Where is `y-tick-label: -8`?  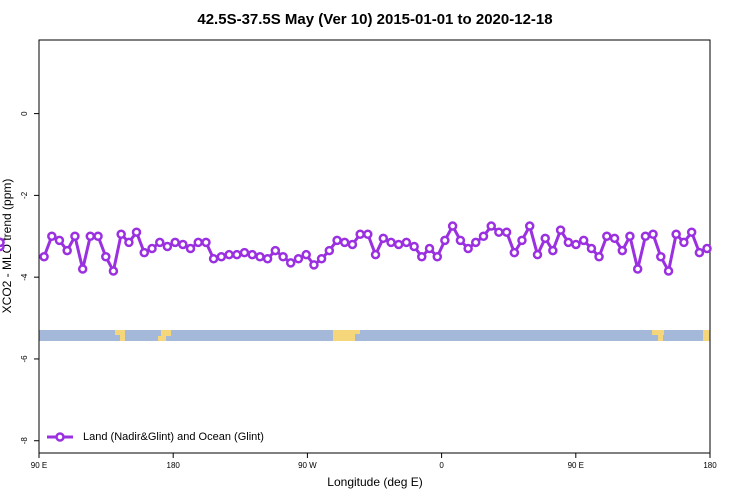
y-tick-label: -8 is located at coordinates (24, 441).